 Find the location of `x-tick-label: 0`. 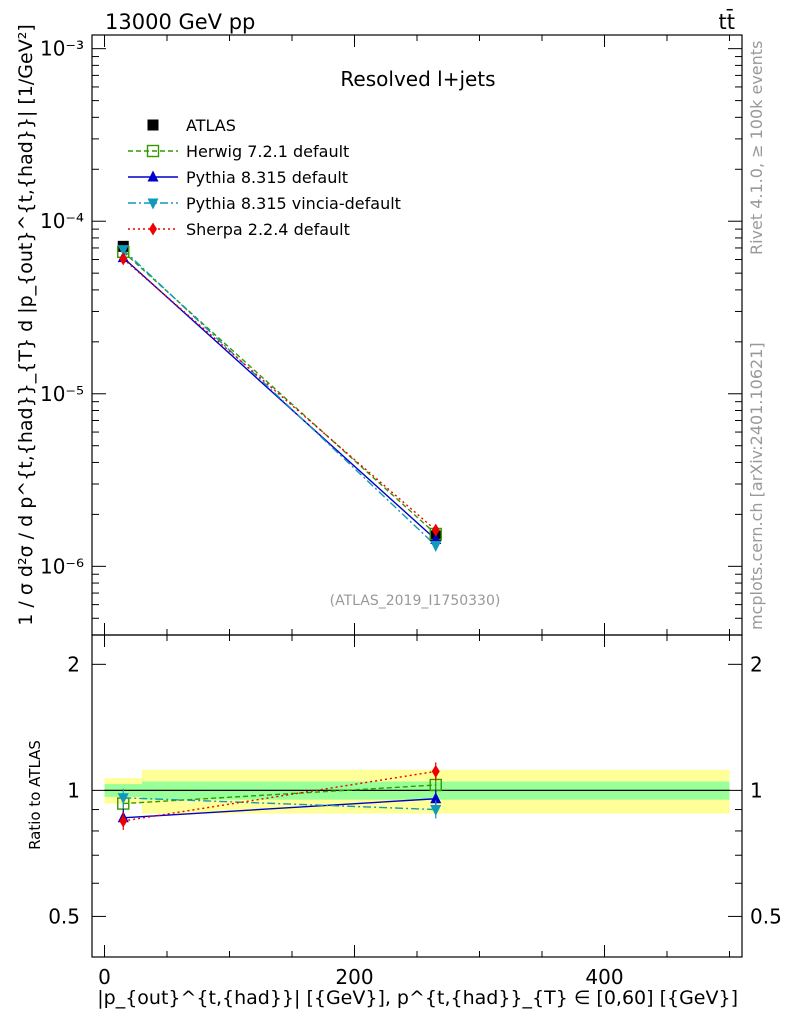

x-tick-label: 0 is located at coordinates (104, 977).